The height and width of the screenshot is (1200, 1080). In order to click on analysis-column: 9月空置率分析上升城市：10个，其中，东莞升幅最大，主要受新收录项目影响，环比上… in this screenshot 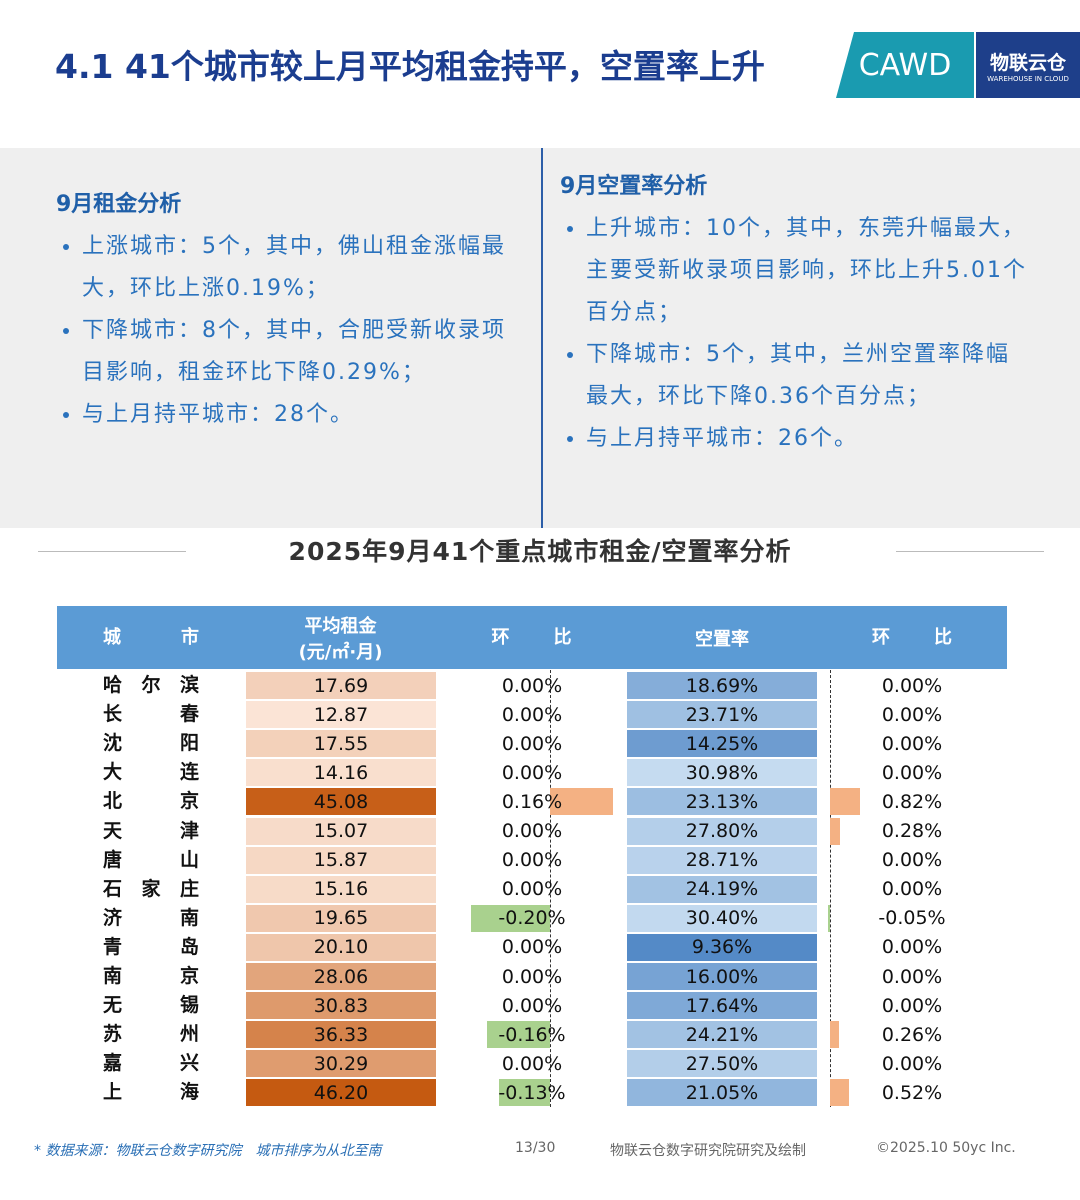, I will do `click(795, 314)`.